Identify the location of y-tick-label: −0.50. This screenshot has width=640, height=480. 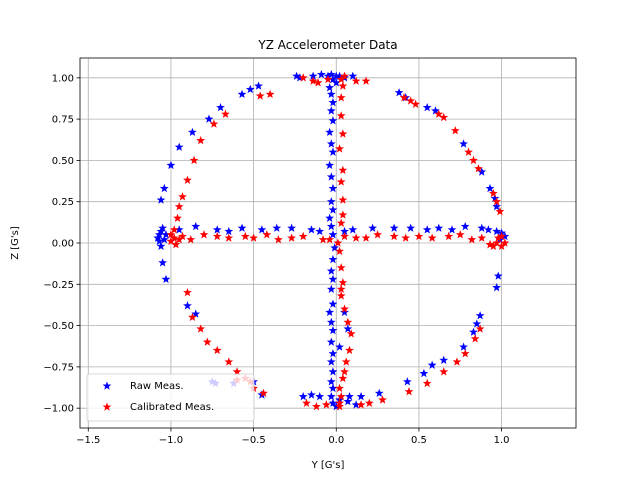
(58, 326).